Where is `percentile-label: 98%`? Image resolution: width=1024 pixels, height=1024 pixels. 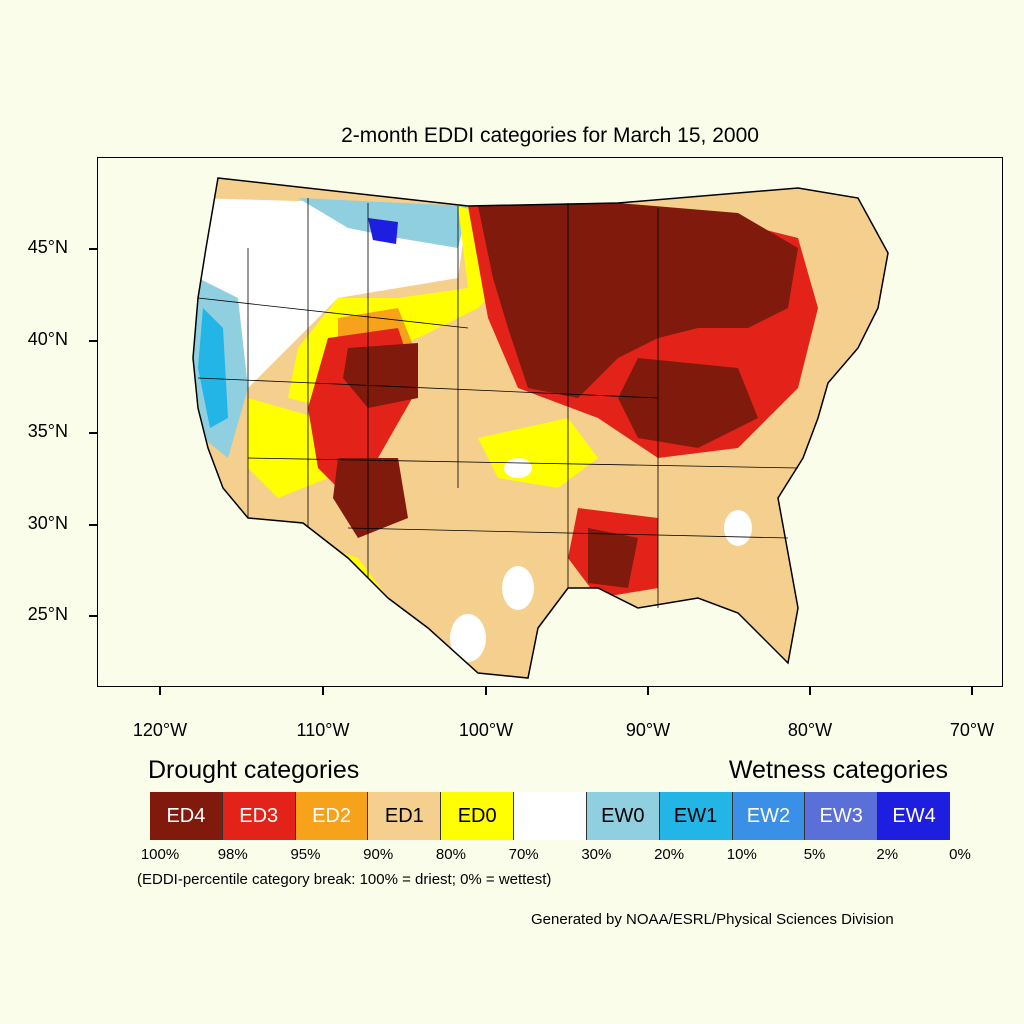
percentile-label: 98% is located at coordinates (232, 854).